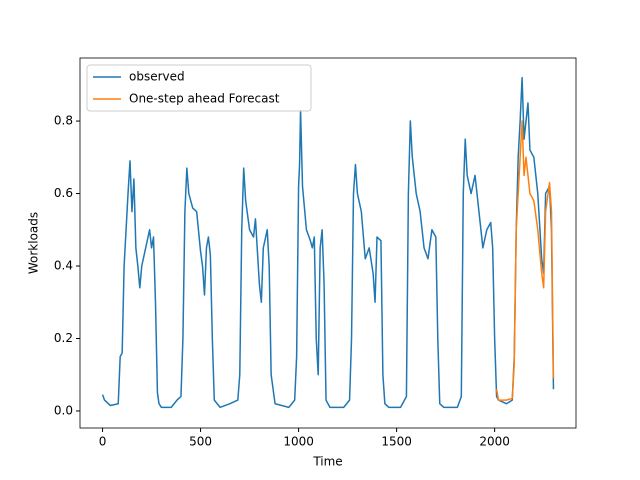  What do you see at coordinates (298, 442) in the screenshot?
I see `x-tick-label: 1000` at bounding box center [298, 442].